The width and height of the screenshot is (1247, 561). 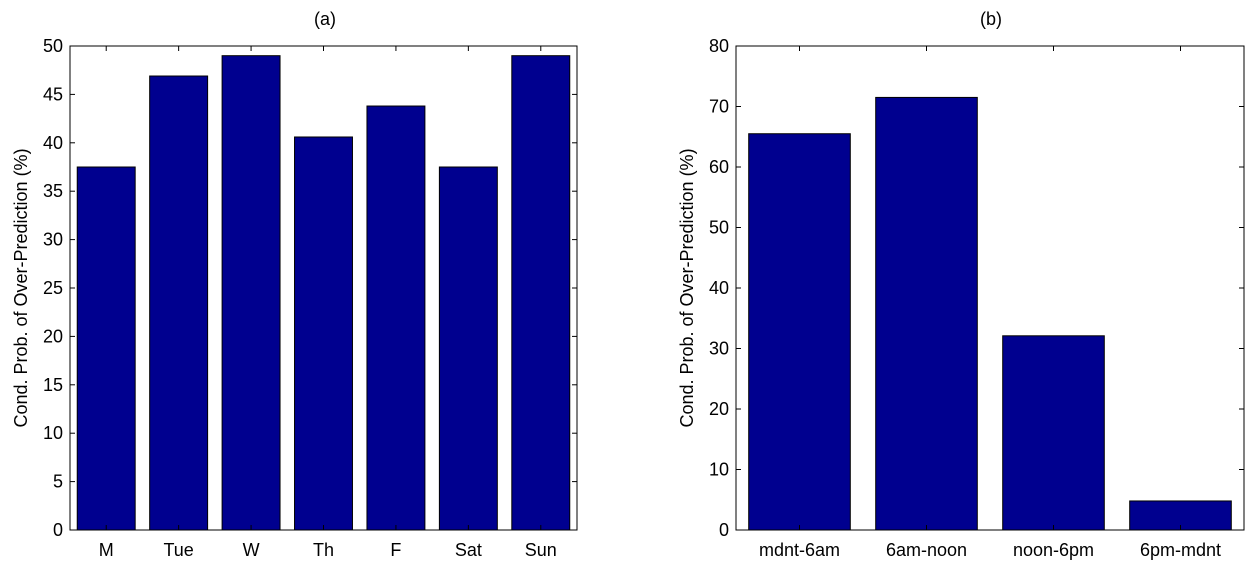 I want to click on y-tick-label-a-7: 35, so click(x=53, y=191).